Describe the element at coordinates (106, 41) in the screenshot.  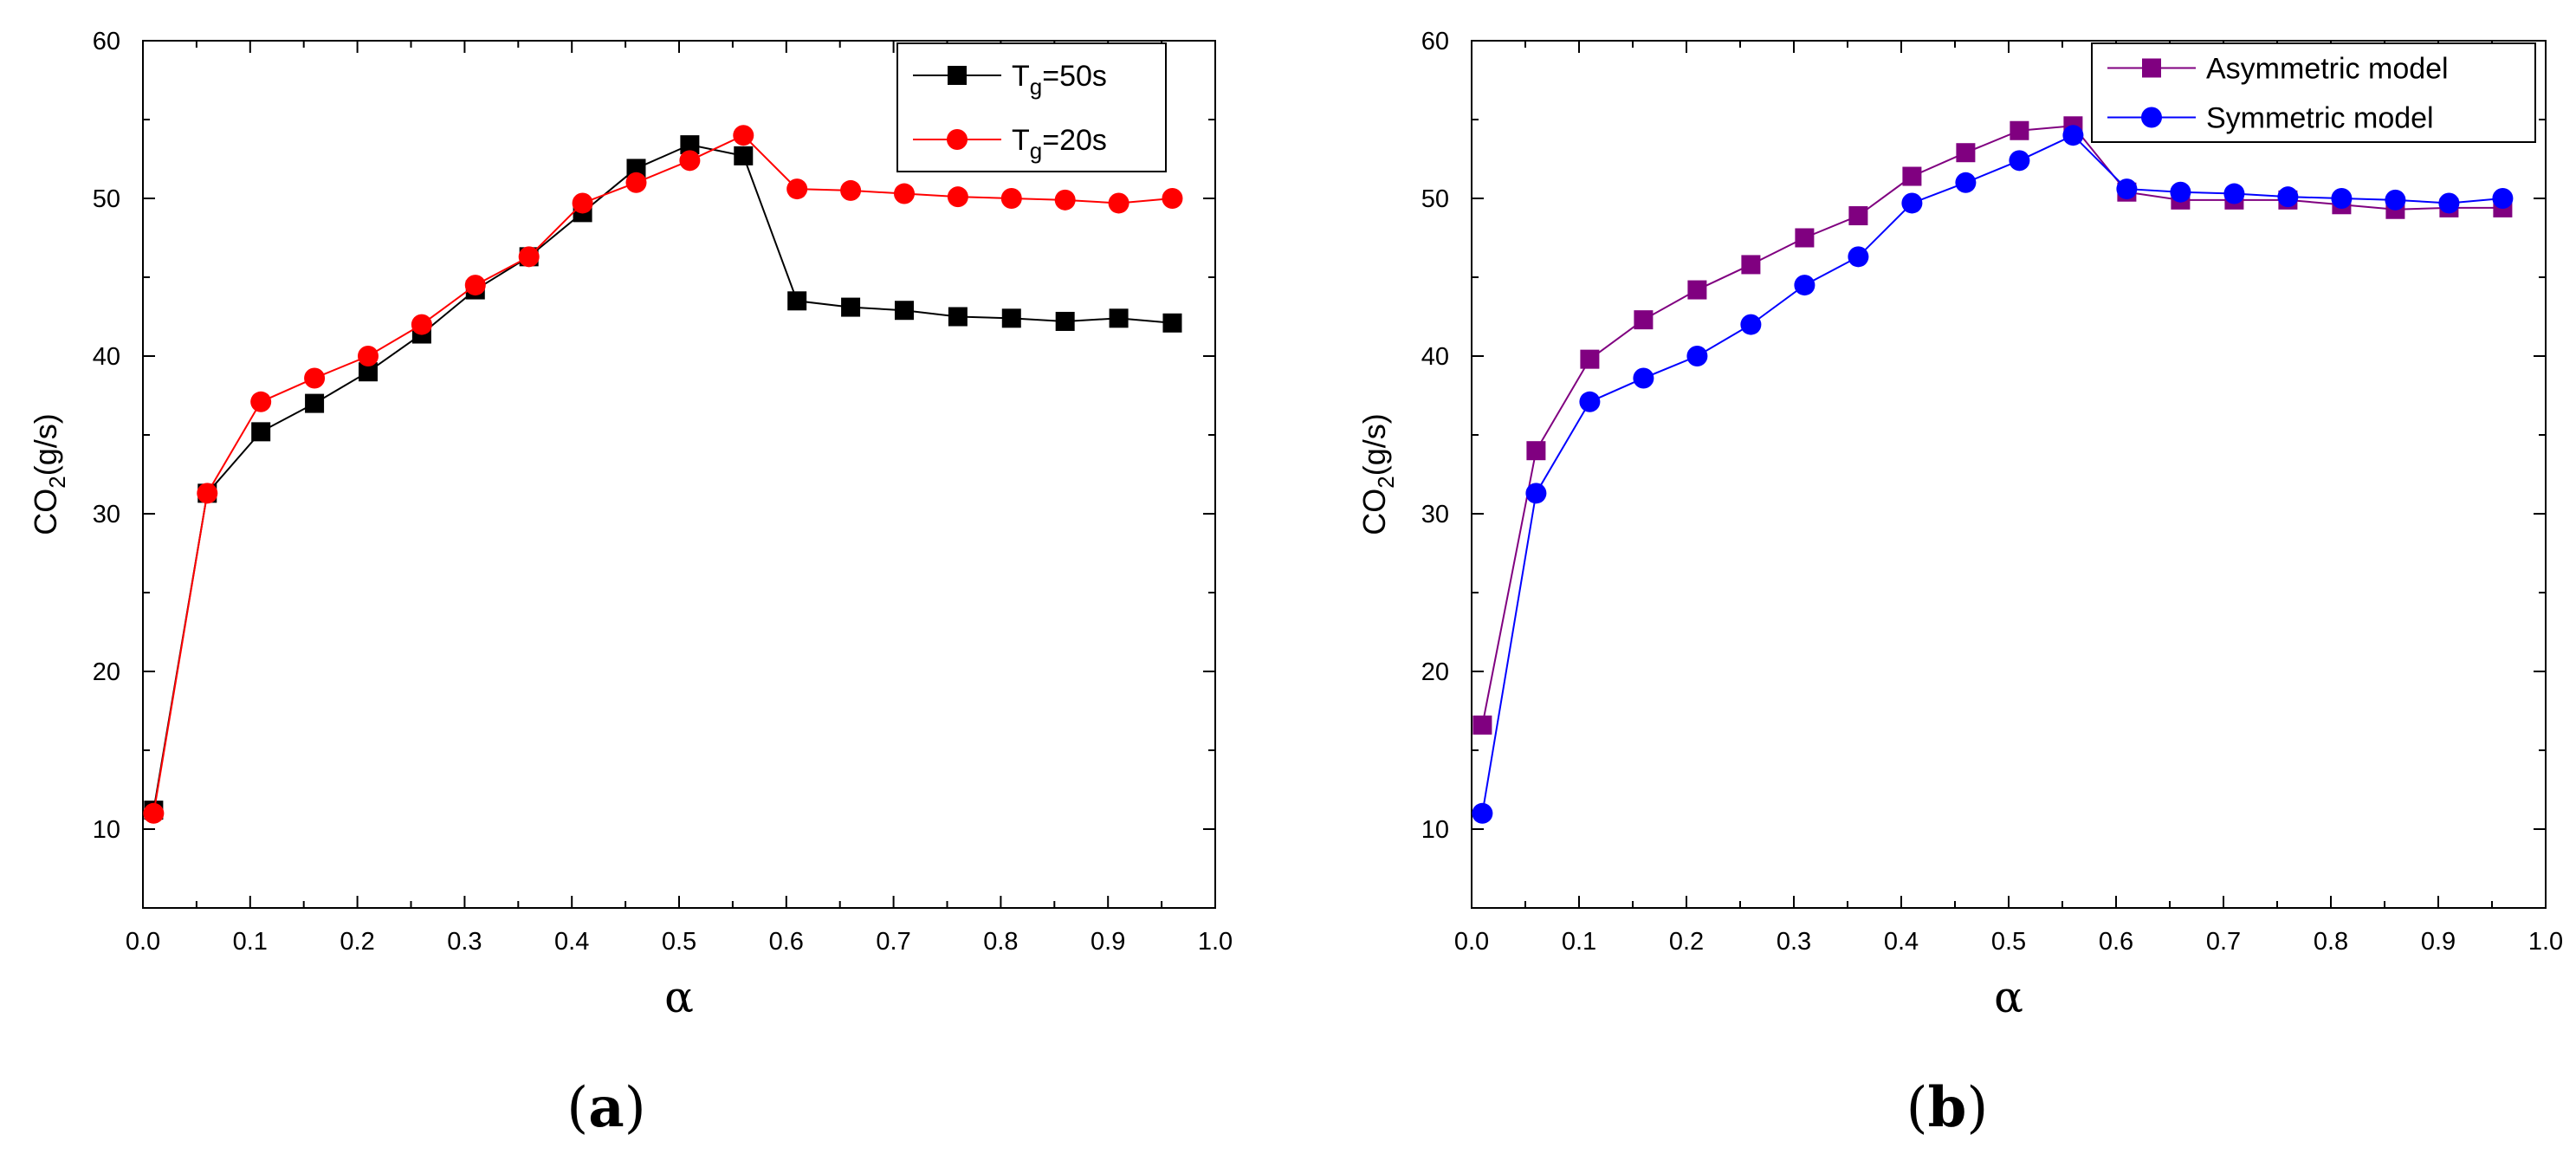
I see `y-tick-label: 60` at that location.